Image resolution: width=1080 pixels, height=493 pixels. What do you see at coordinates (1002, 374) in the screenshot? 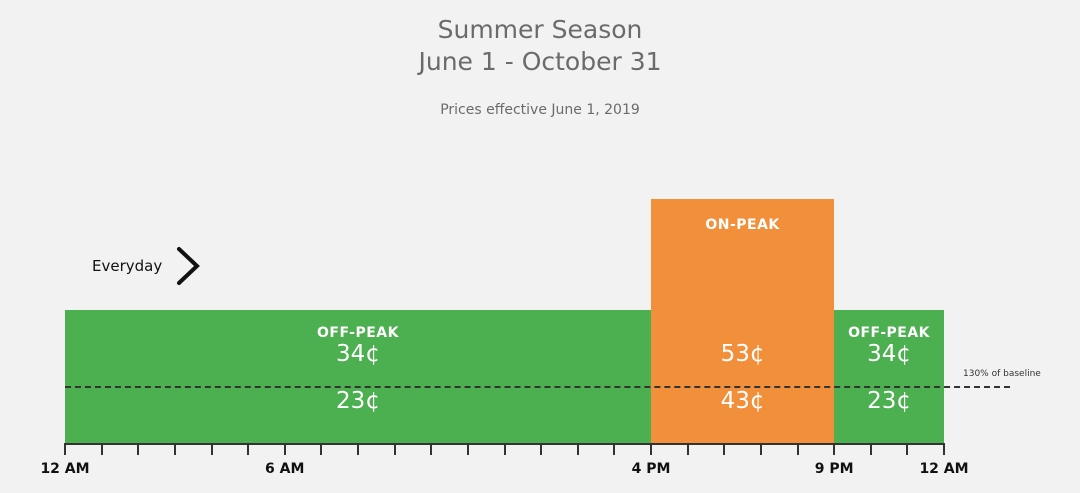
I see `baseline-label: 130% of baseline` at bounding box center [1002, 374].